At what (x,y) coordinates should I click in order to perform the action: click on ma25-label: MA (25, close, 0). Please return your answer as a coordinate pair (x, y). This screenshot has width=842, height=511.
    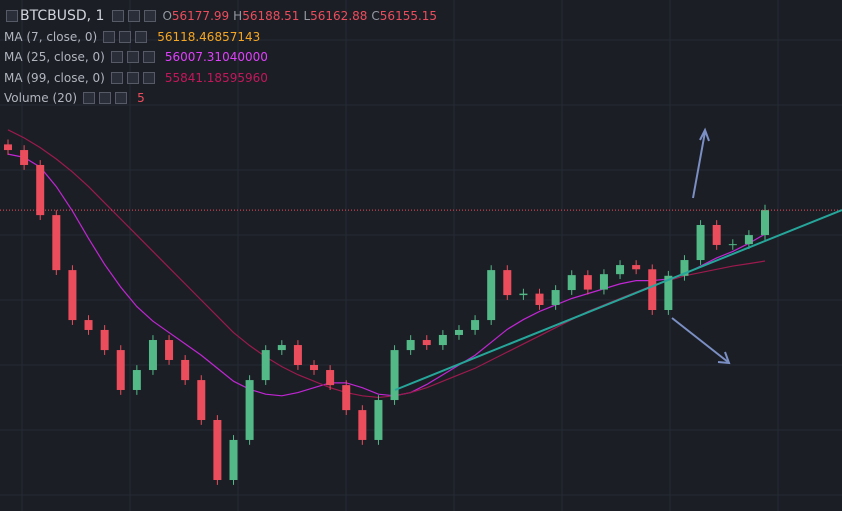
    Looking at the image, I should click on (54, 57).